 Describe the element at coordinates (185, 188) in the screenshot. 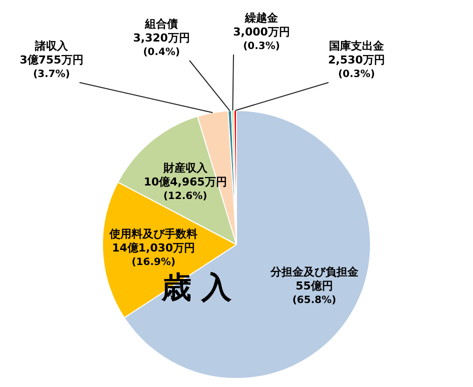

I see `data-label: 10億4,965万円 (12.6%)` at that location.